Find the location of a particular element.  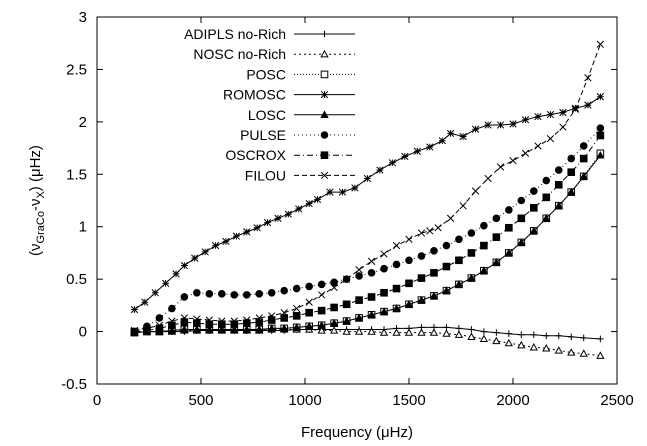

x-tick-label: 1500 is located at coordinates (408, 400).